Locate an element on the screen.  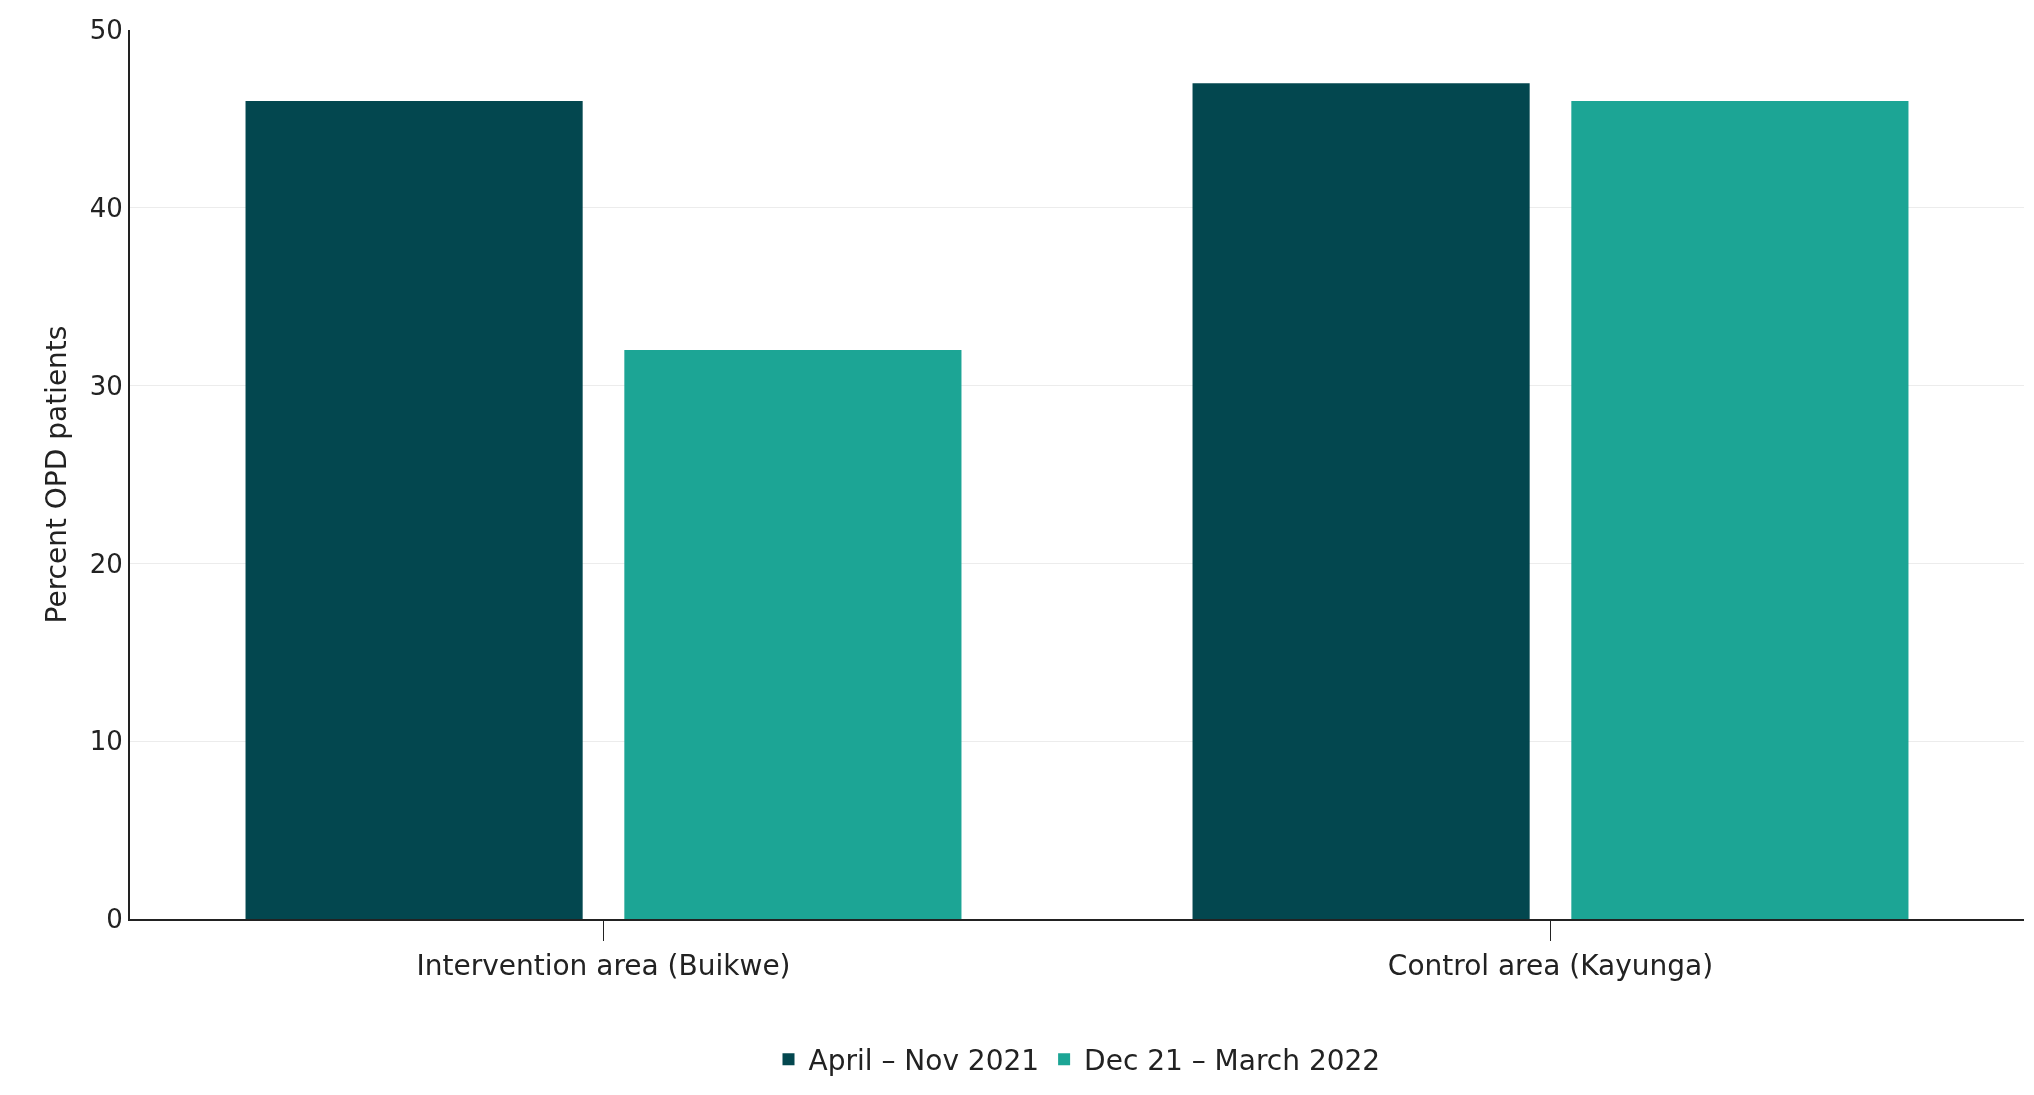
x-tick-label: Intervention area (Buikwe) is located at coordinates (603, 965).